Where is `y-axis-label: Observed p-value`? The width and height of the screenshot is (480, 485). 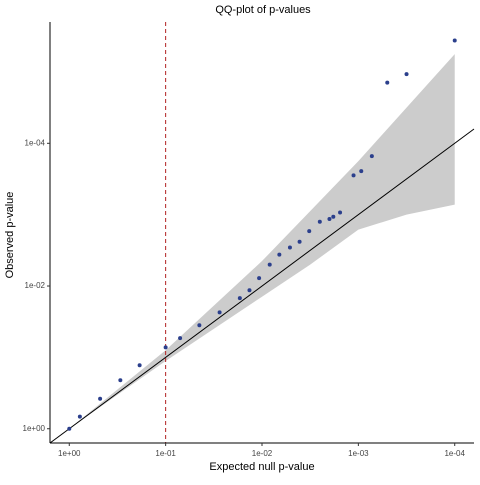 y-axis-label: Observed p-value is located at coordinates (10, 235).